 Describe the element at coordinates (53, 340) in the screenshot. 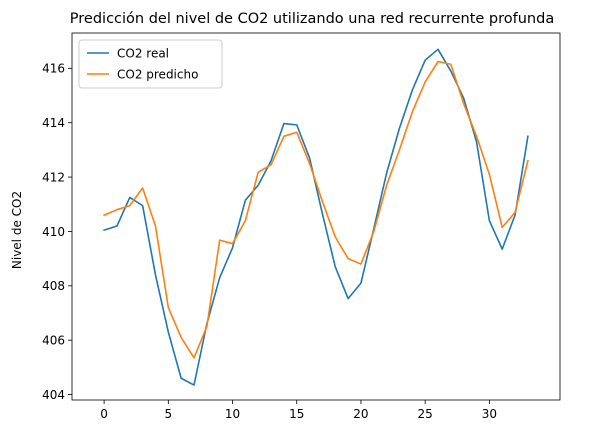

I see `y-tick-label: 406` at that location.